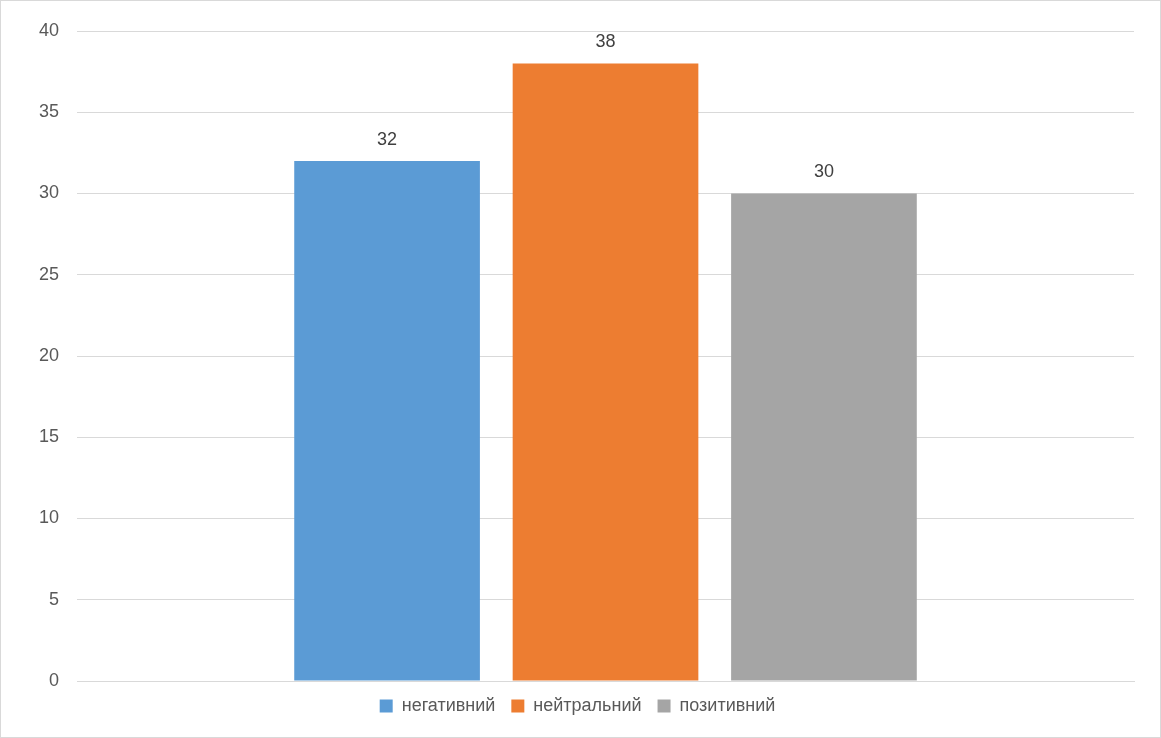  Describe the element at coordinates (605, 41) in the screenshot. I see `data-label: 38` at that location.